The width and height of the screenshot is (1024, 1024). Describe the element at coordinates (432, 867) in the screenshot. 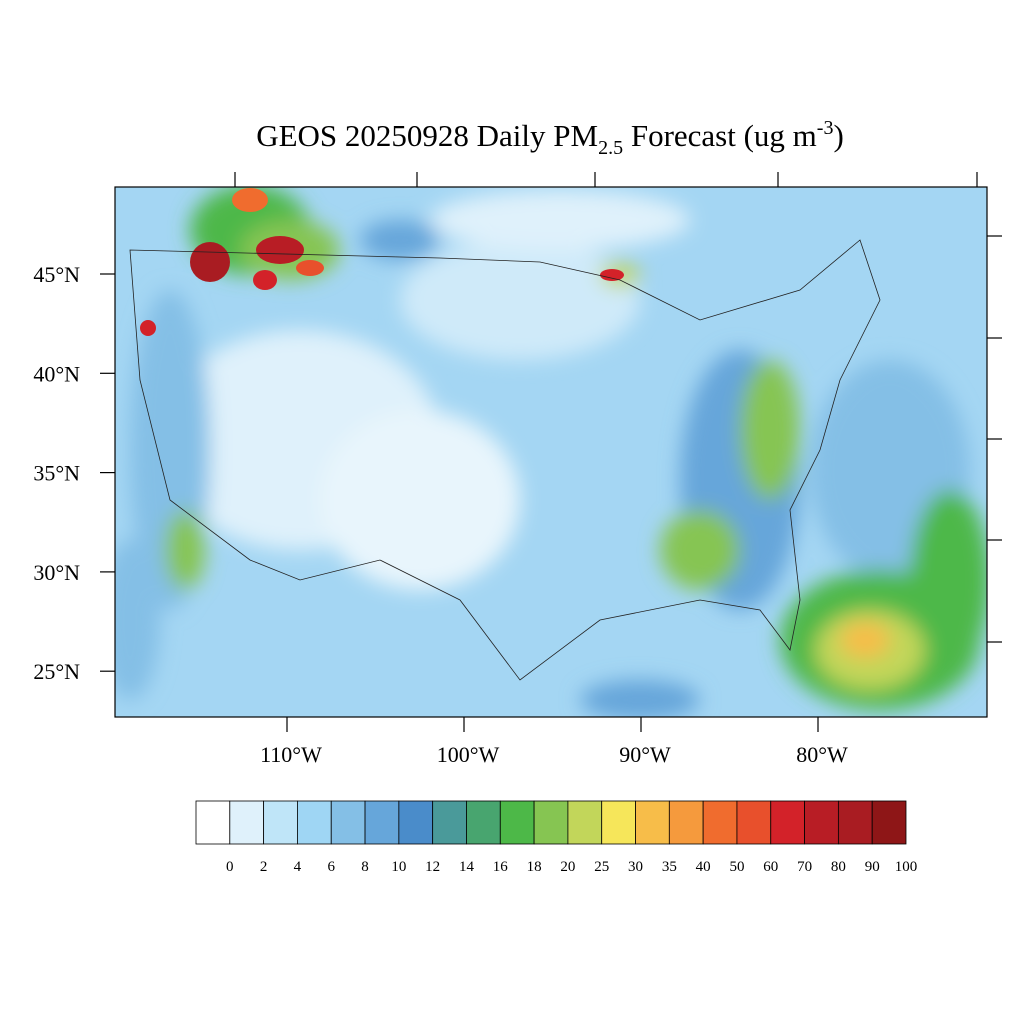

I see `colorbar-label: 12` at that location.